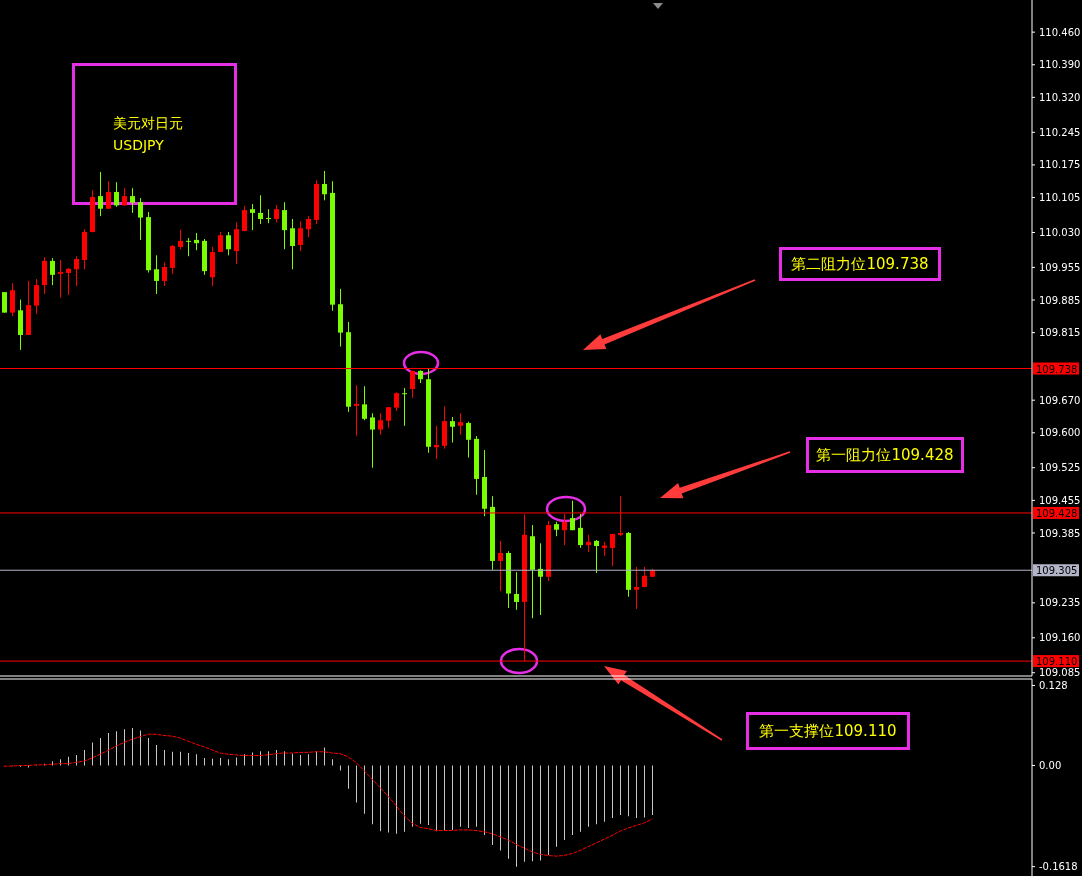 The width and height of the screenshot is (1082, 876). Describe the element at coordinates (1060, 32) in the screenshot. I see `y-tick-label: 110.460` at that location.